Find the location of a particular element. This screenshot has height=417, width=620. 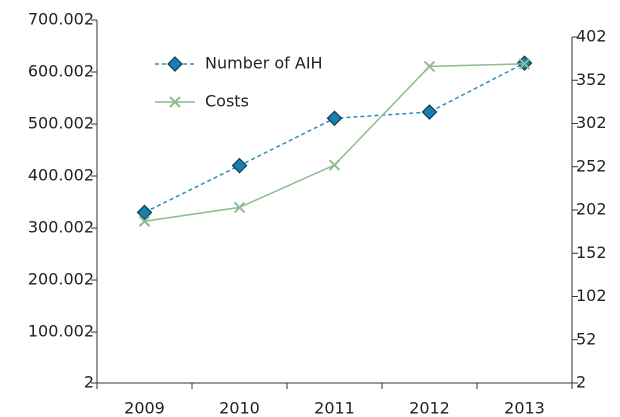

y-tick-label: 100.002 is located at coordinates (61, 331).